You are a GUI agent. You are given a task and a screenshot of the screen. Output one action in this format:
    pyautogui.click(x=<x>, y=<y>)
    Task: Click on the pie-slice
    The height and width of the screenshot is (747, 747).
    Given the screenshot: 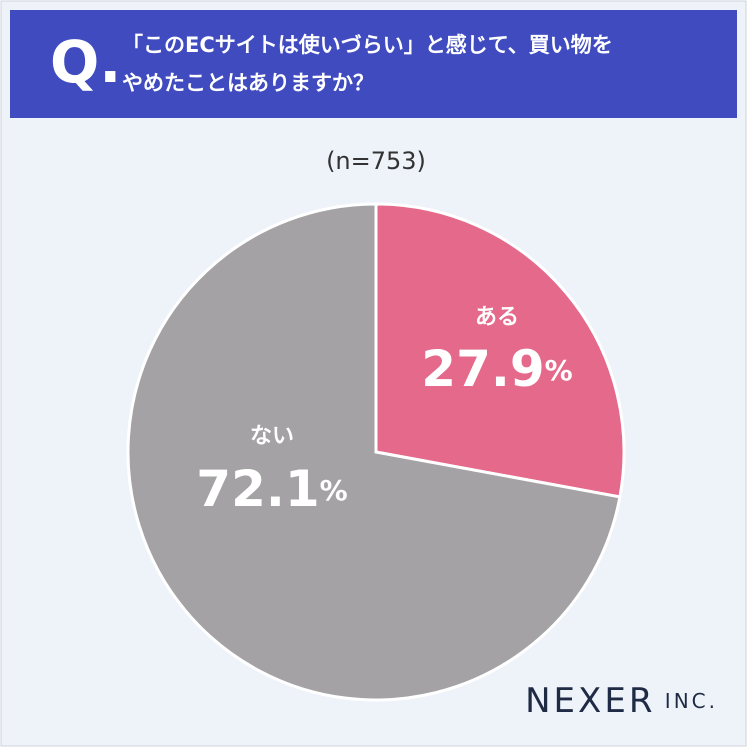 What is the action you would take?
    pyautogui.click(x=500, y=350)
    